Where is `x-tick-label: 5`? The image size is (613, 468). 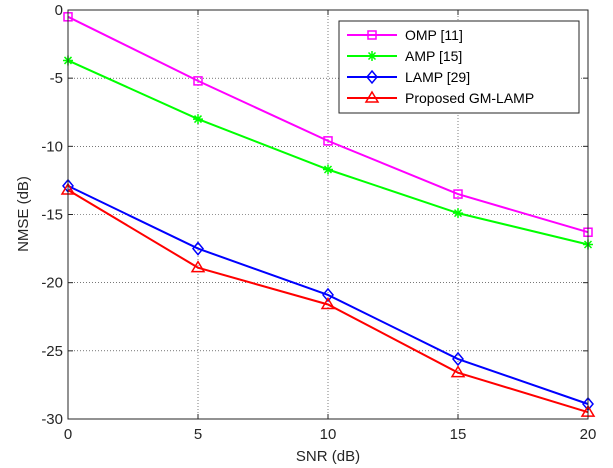 x-tick-label: 5 is located at coordinates (198, 434).